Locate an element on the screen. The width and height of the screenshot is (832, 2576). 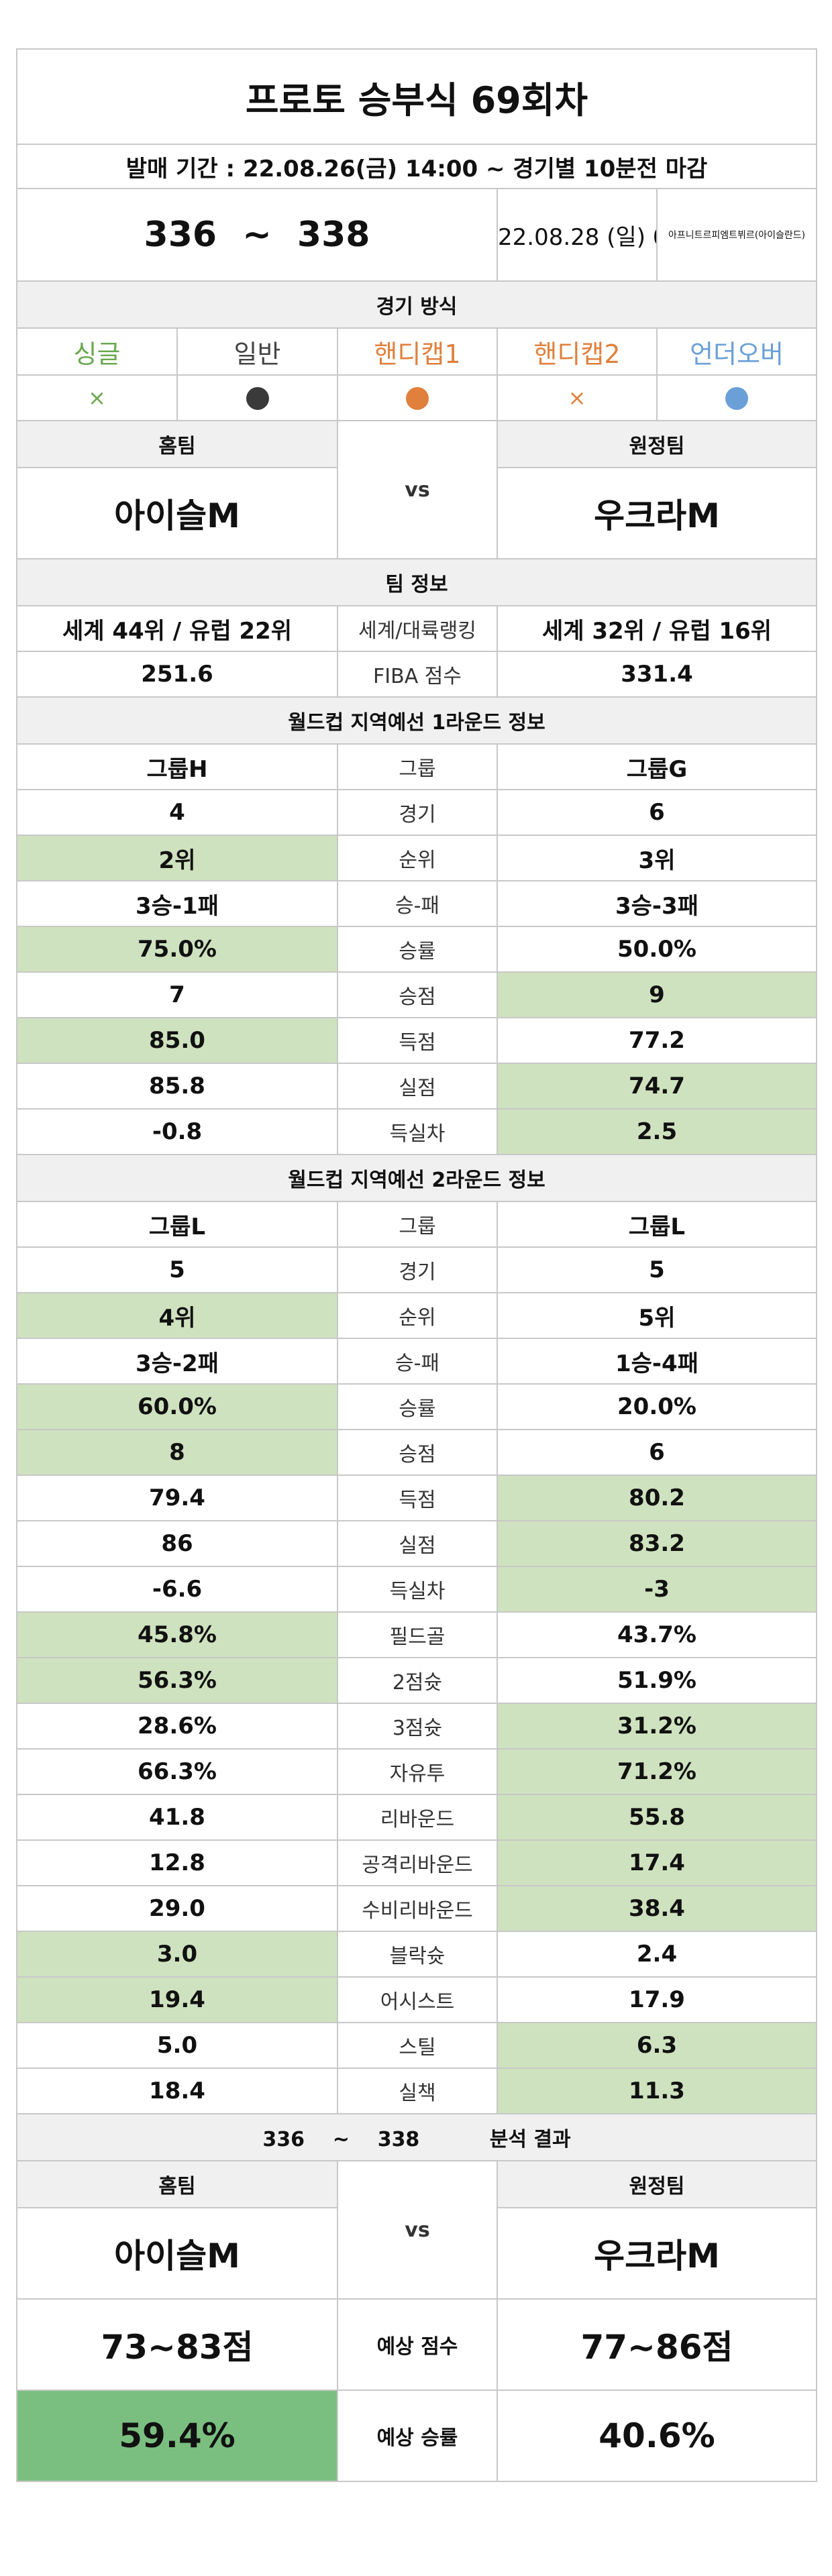
home-label: 홈팀 is located at coordinates (177, 444).